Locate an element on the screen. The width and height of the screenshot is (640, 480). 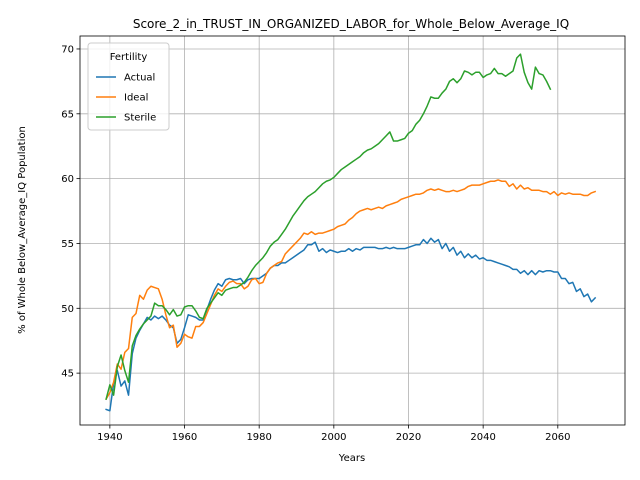
y-tick-label: 70 is located at coordinates (67, 49).